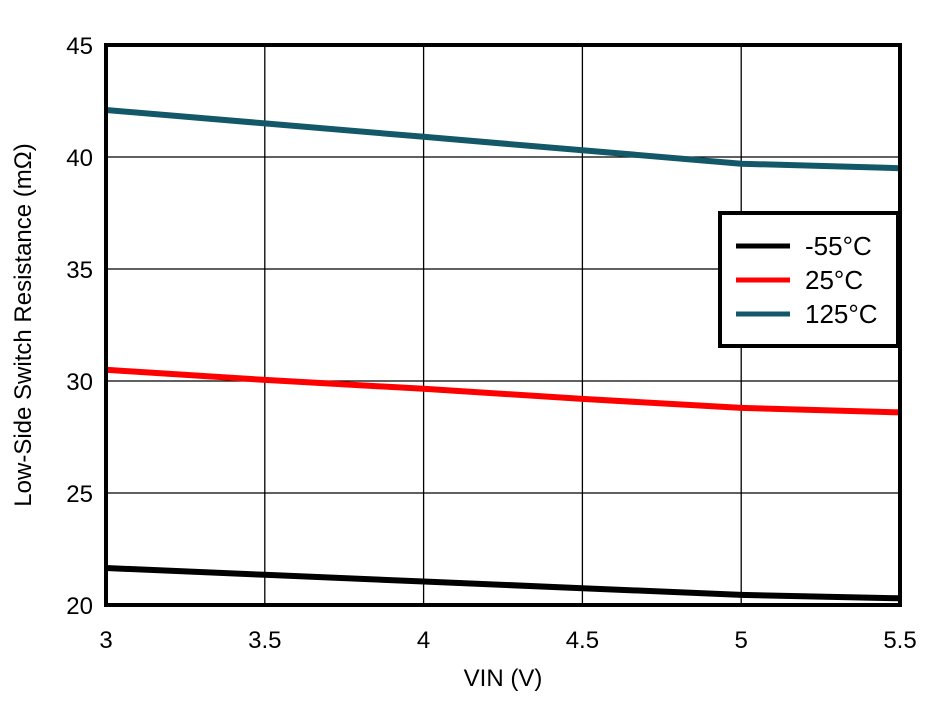  Describe the element at coordinates (423, 640) in the screenshot. I see `x-tick-label: 4` at that location.